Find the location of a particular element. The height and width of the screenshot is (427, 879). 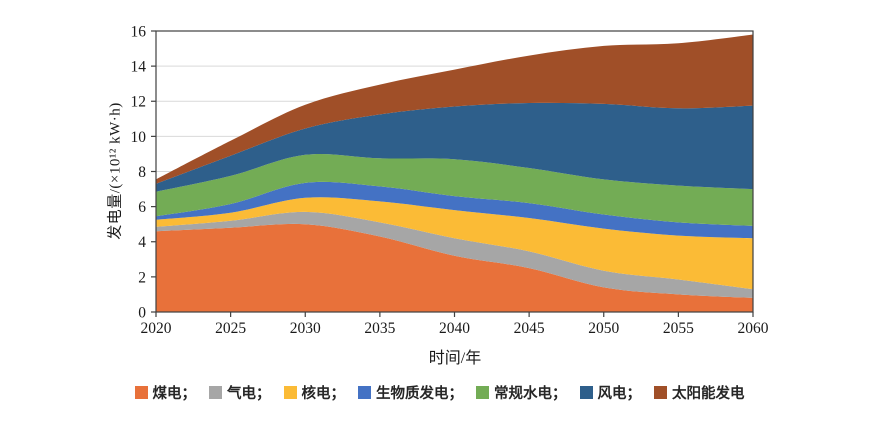

legend-item-nuclear: 核电； is located at coordinates (314, 392).